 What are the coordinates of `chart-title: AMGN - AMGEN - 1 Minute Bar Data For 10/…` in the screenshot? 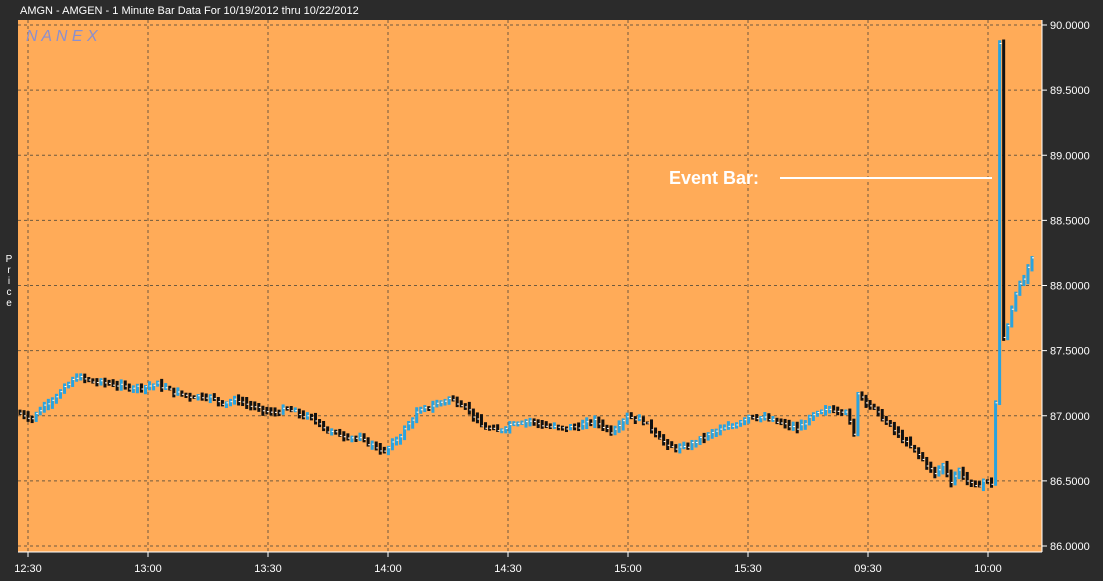 It's located at (189, 11).